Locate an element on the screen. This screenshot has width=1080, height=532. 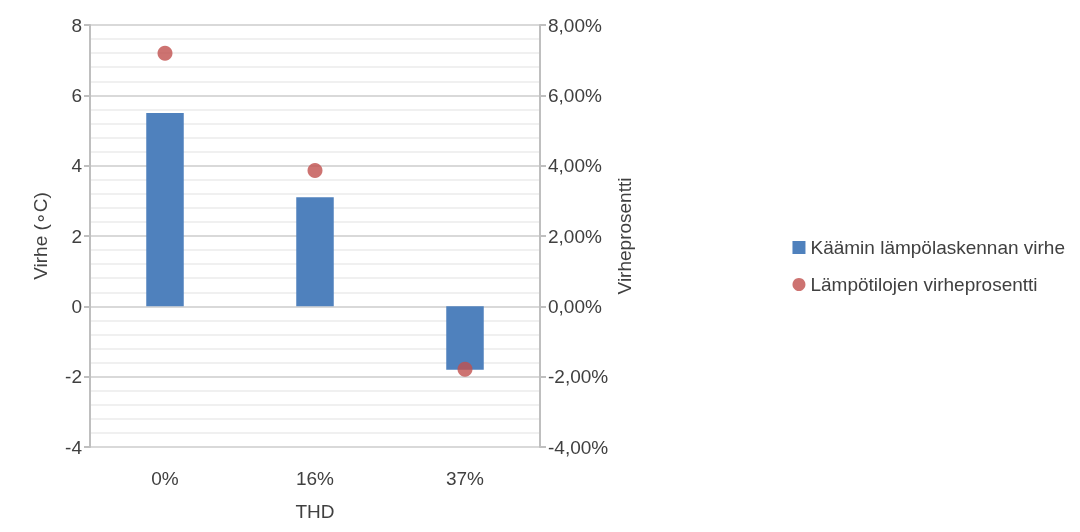
y-axis-title: Virhe (∘C) is located at coordinates (40, 236).